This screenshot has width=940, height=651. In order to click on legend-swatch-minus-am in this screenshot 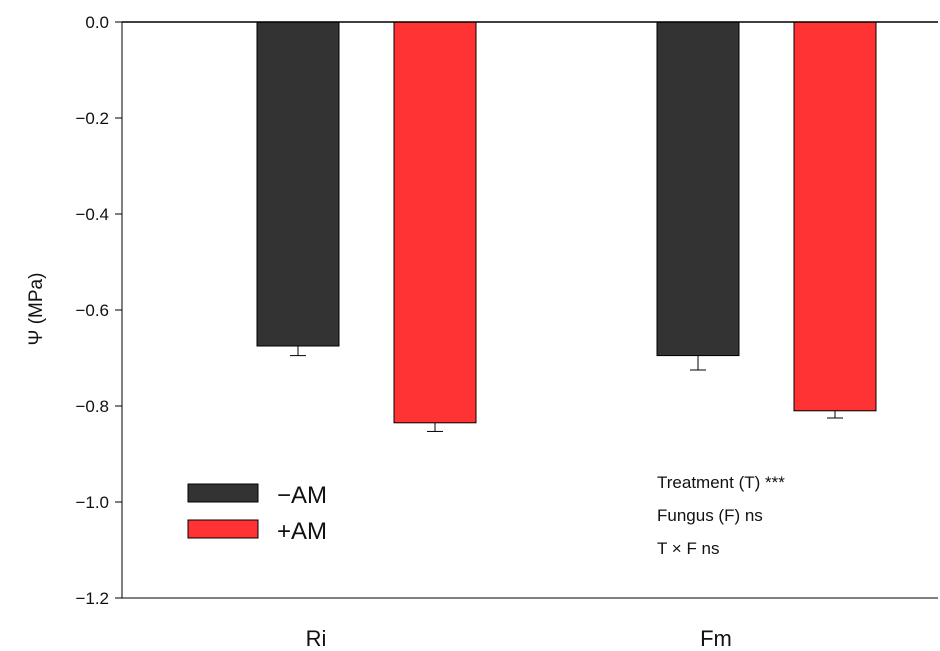, I will do `click(223, 493)`.